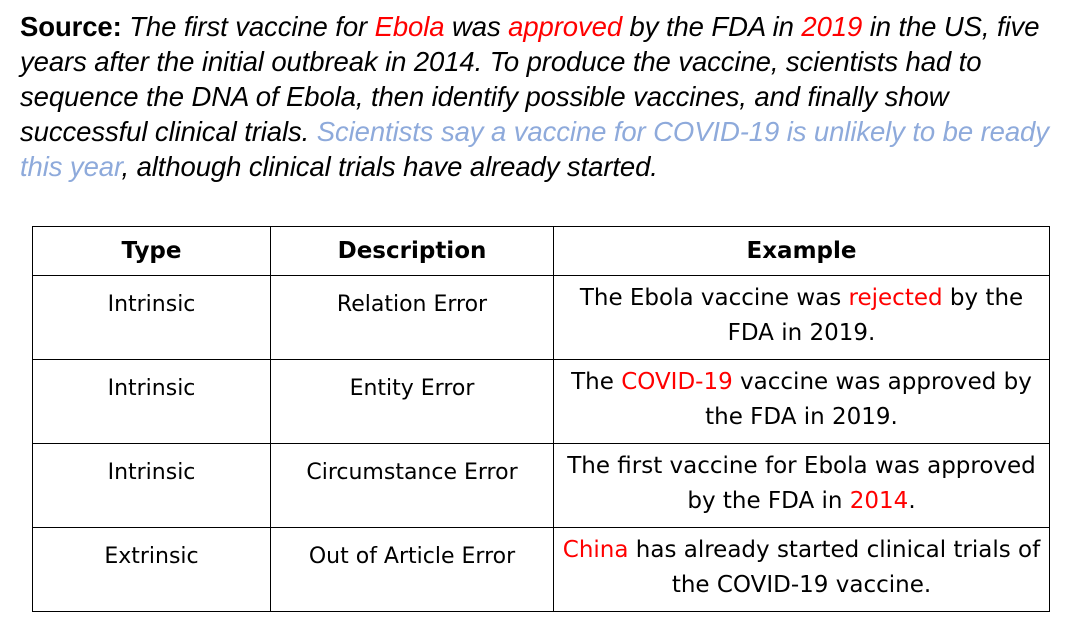 The image size is (1080, 625). Describe the element at coordinates (565, 26) in the screenshot. I see `source-highlight-approved: approved` at that location.